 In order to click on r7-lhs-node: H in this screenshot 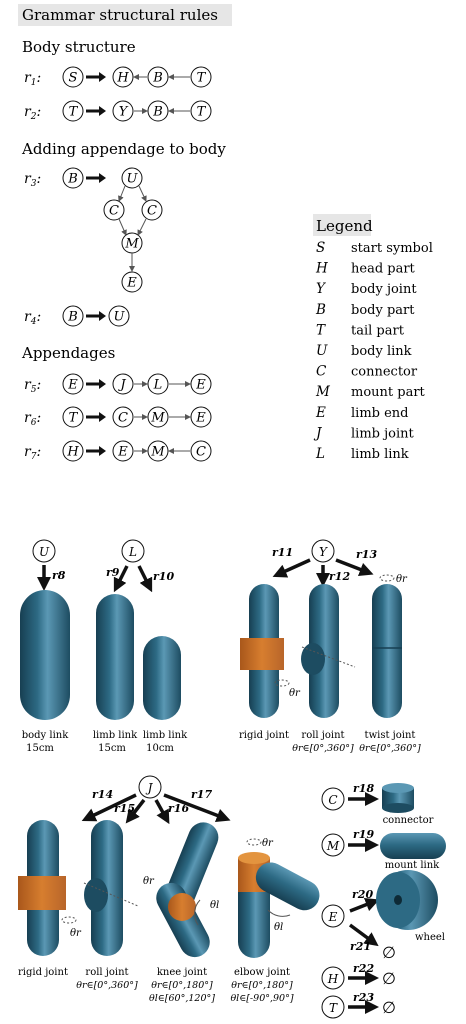, I will do `click(73, 451)`.